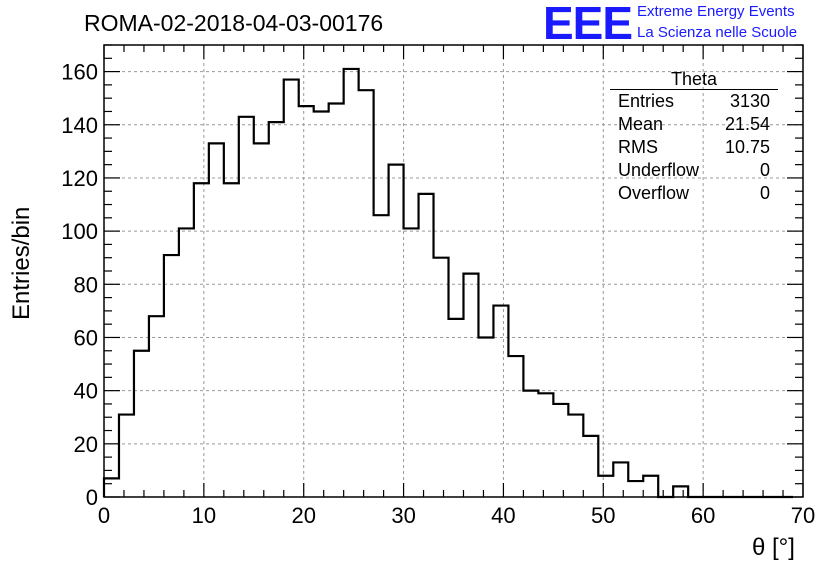 This screenshot has width=836, height=572. Describe the element at coordinates (79, 72) in the screenshot. I see `y-tick-label: 160` at that location.